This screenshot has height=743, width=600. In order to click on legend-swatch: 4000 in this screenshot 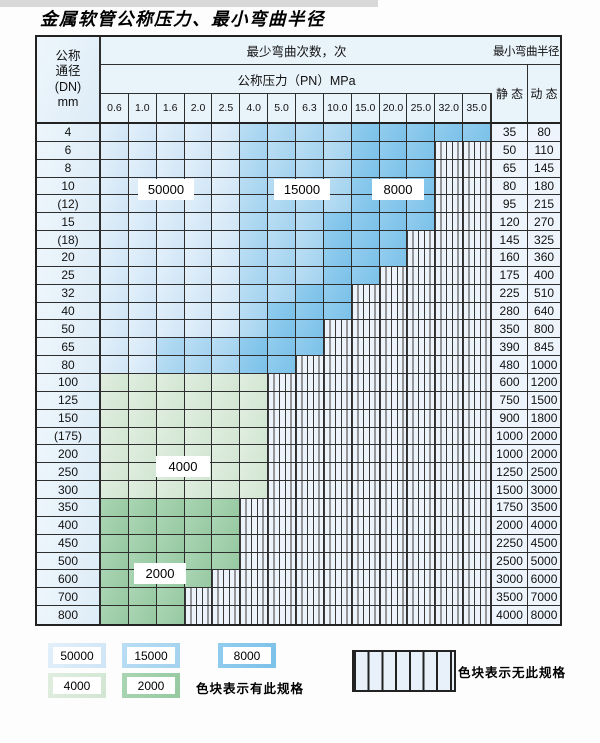, I will do `click(77, 685)`.